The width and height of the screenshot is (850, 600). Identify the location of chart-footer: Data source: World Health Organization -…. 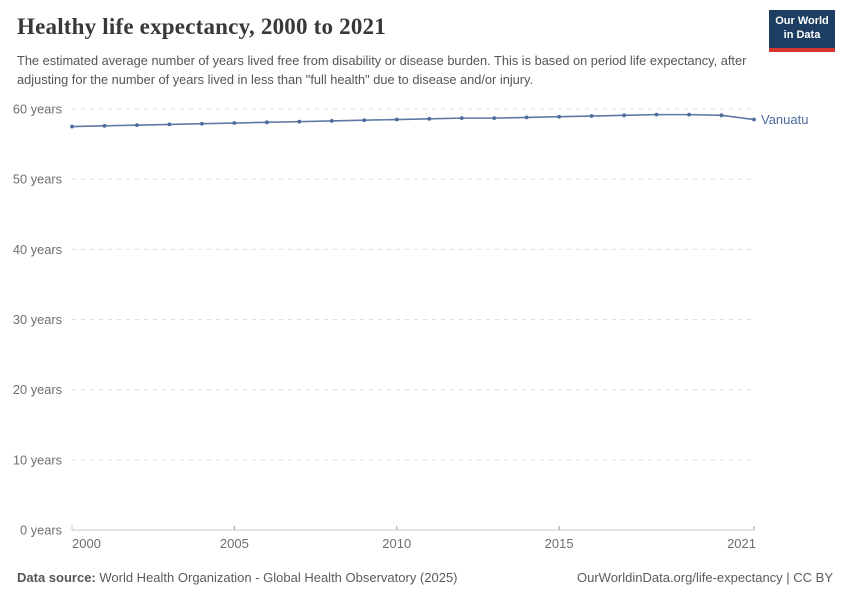
(425, 577).